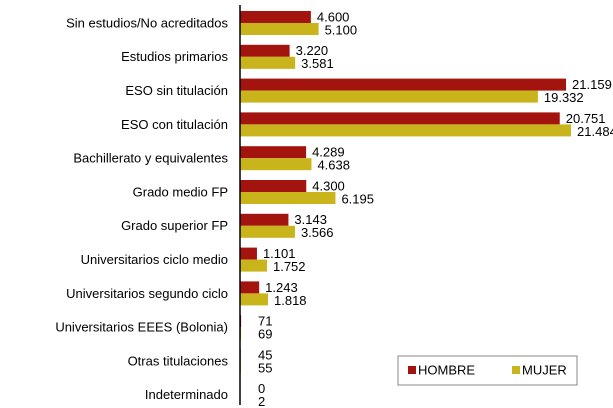 The height and width of the screenshot is (408, 613). Describe the element at coordinates (544, 369) in the screenshot. I see `legend-label: MUJER` at that location.